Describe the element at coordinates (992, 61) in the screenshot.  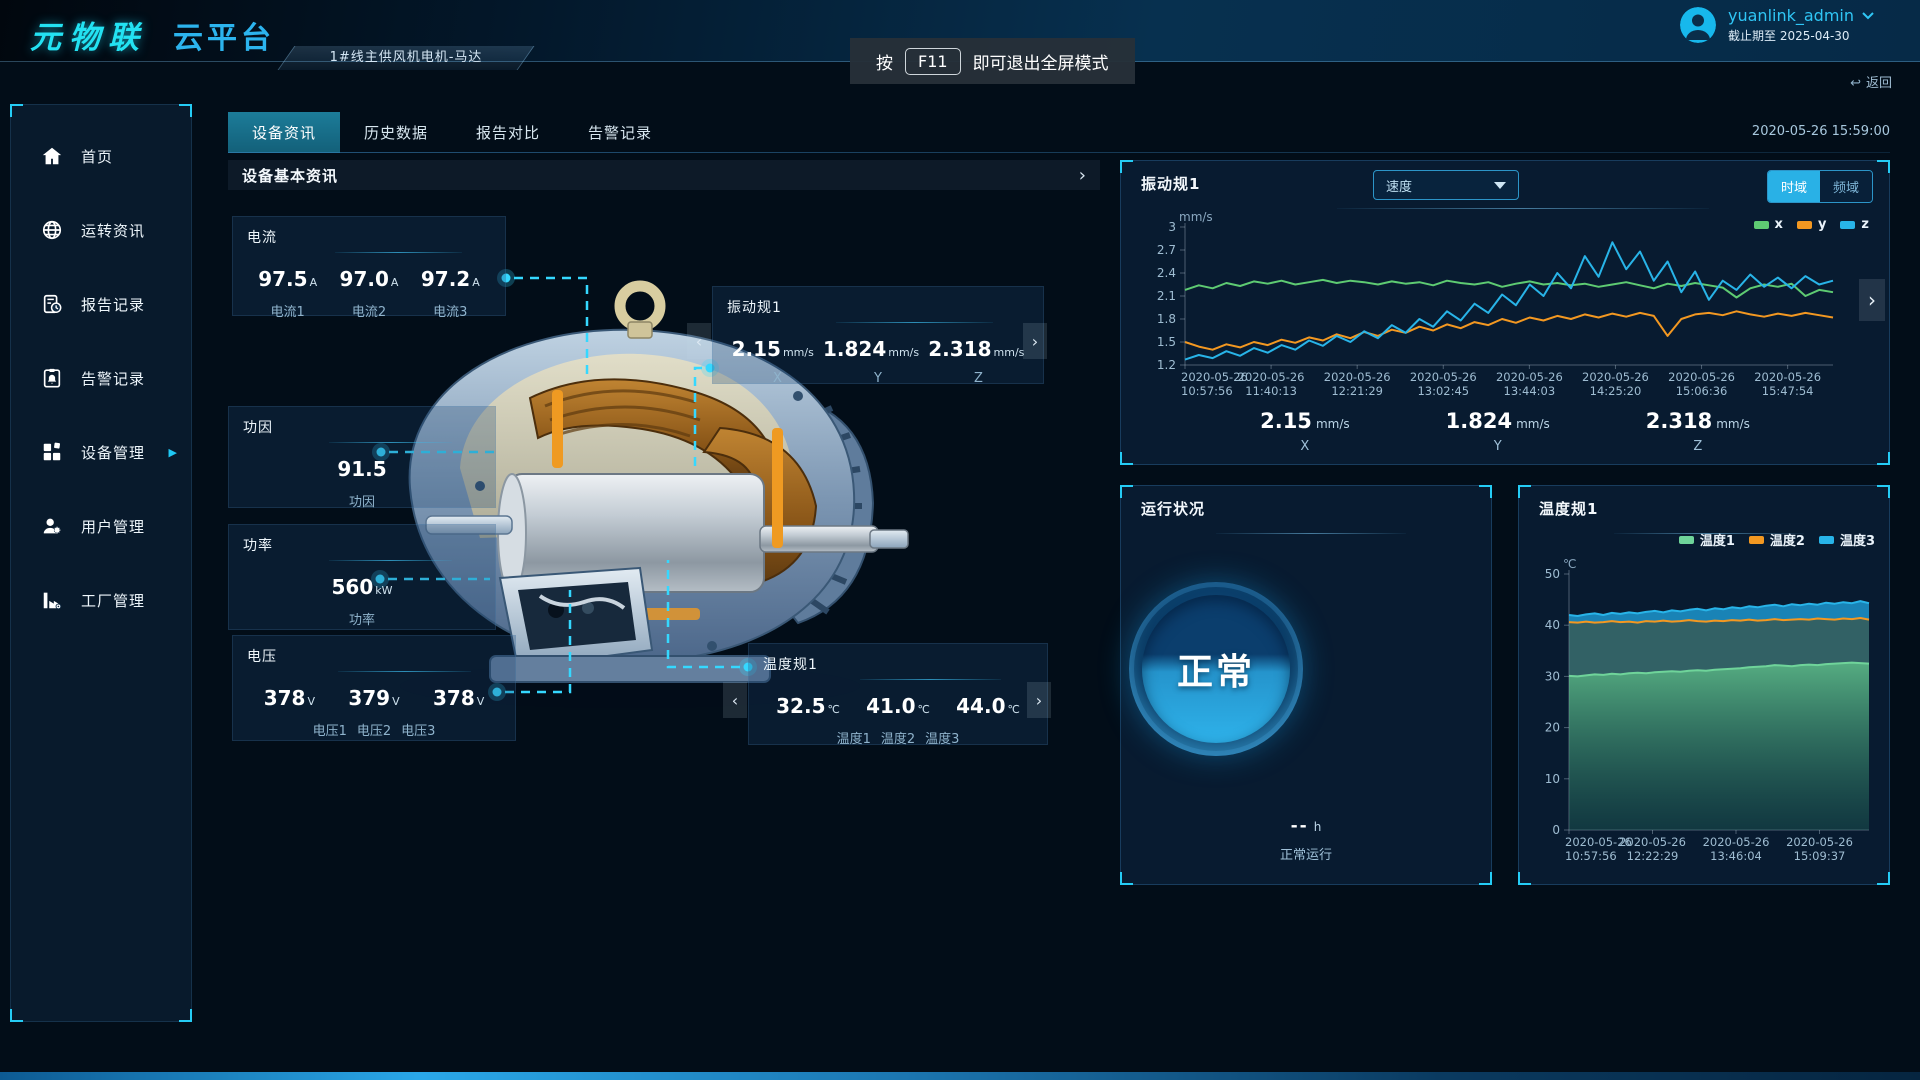
I see `fullscreen-toast: 按 F11 即可退出全屏模式` at that location.